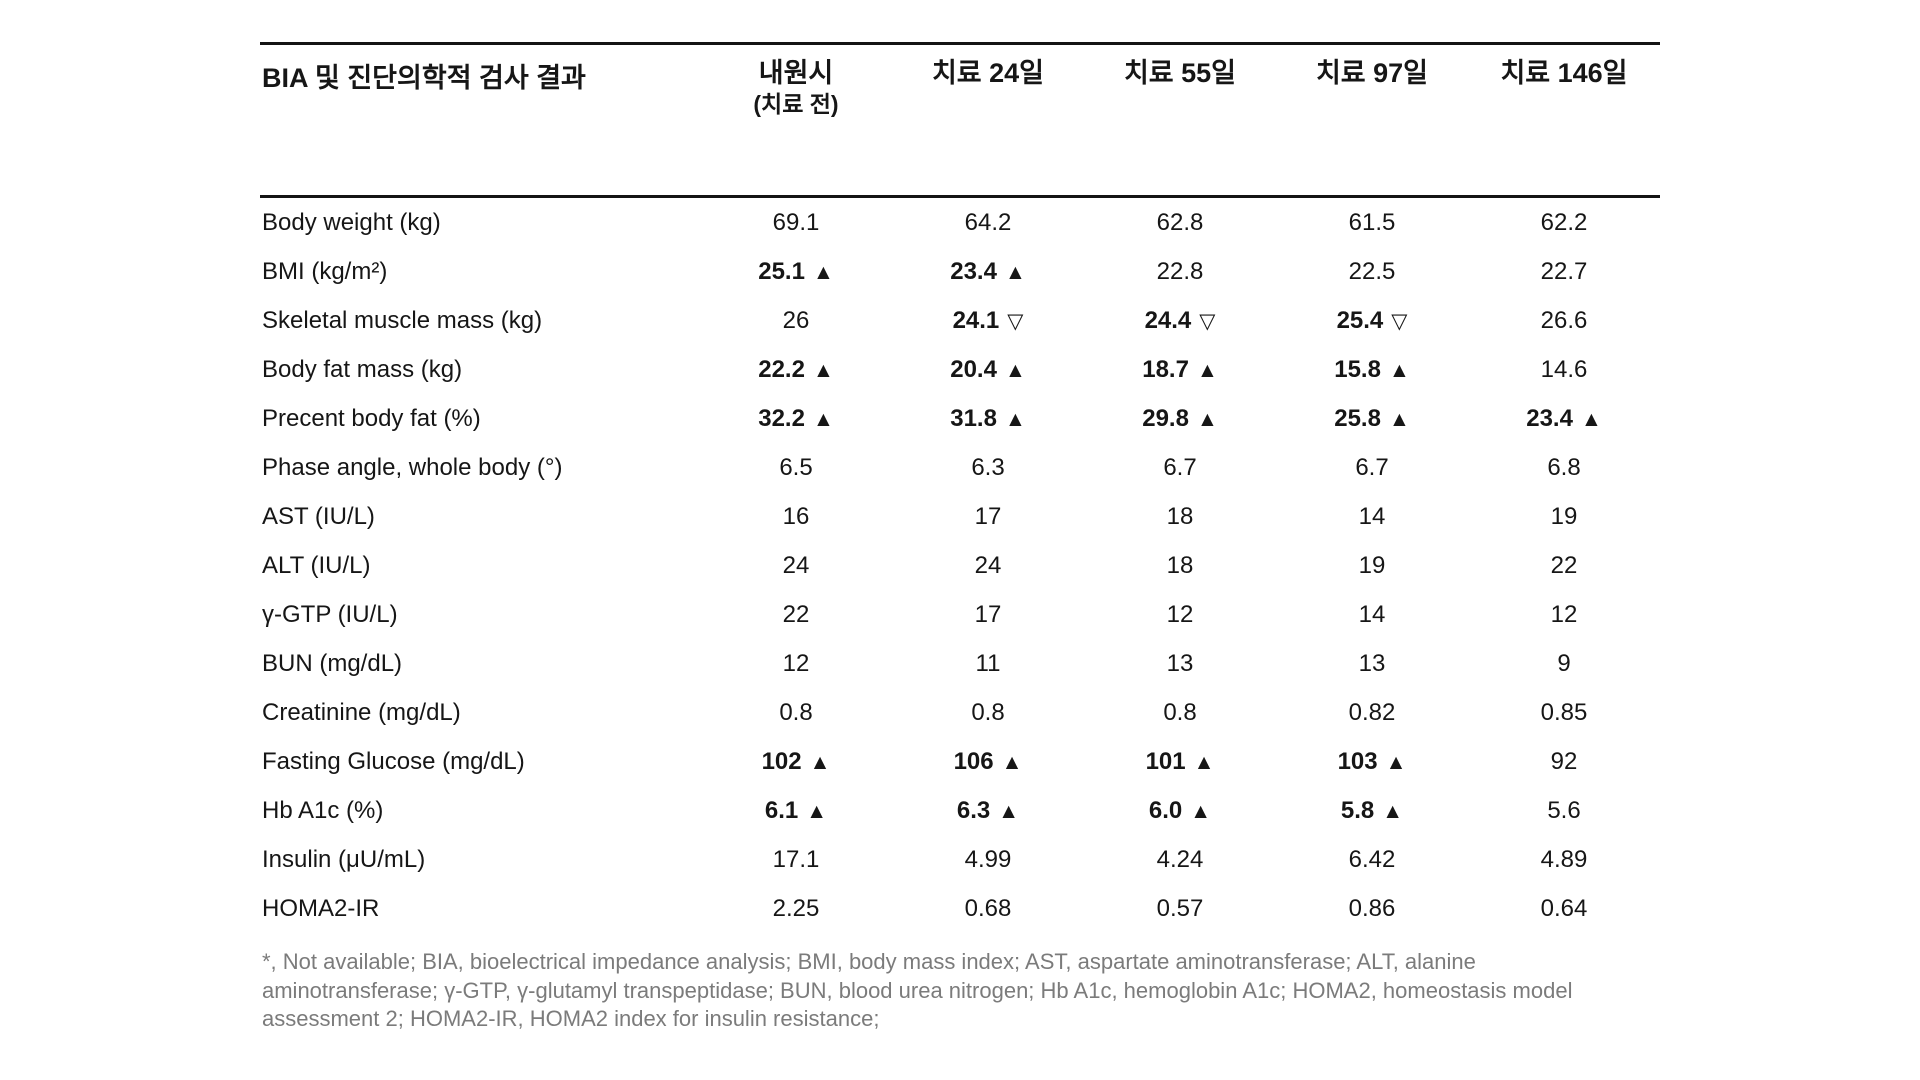 Image resolution: width=1920 pixels, height=1080 pixels. I want to click on row-label: AST (IU/L), so click(318, 516).